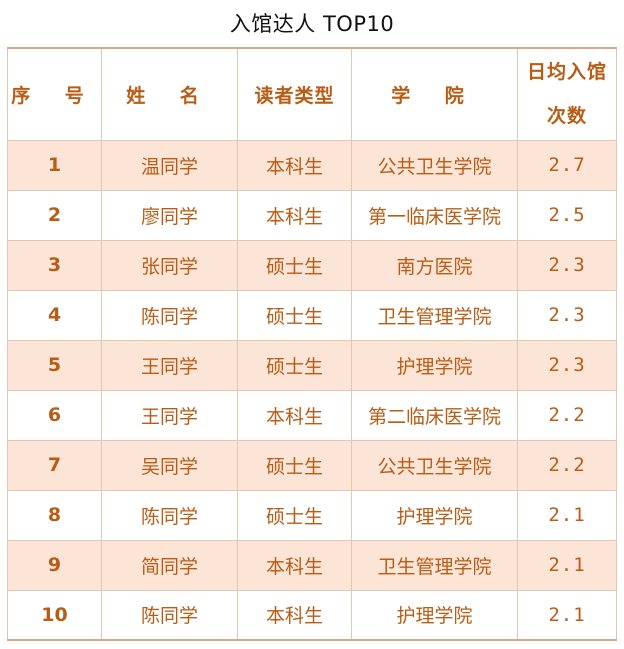 The height and width of the screenshot is (649, 624). I want to click on rank-cell: 6, so click(54, 415).